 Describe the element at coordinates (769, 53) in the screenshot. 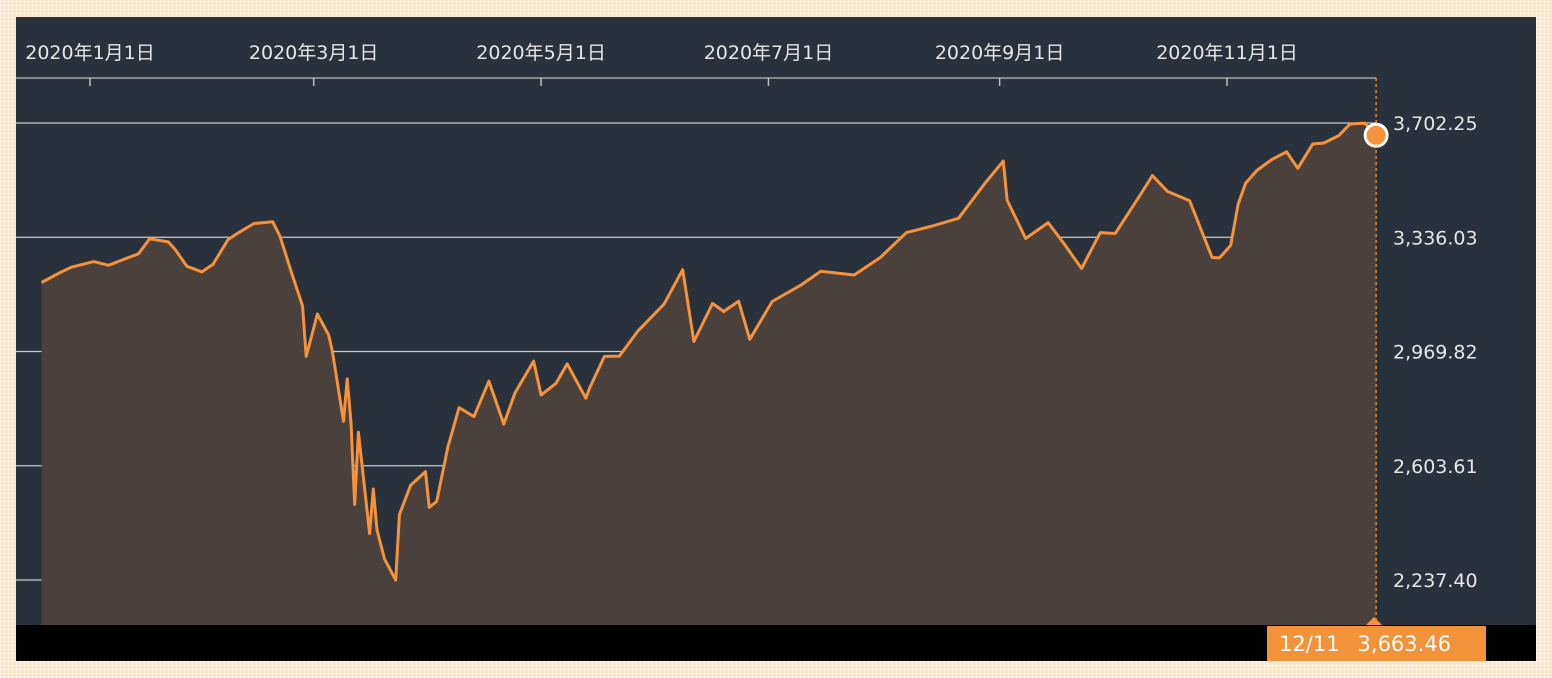

I see `x-tick-label: 2020年7月1日` at that location.